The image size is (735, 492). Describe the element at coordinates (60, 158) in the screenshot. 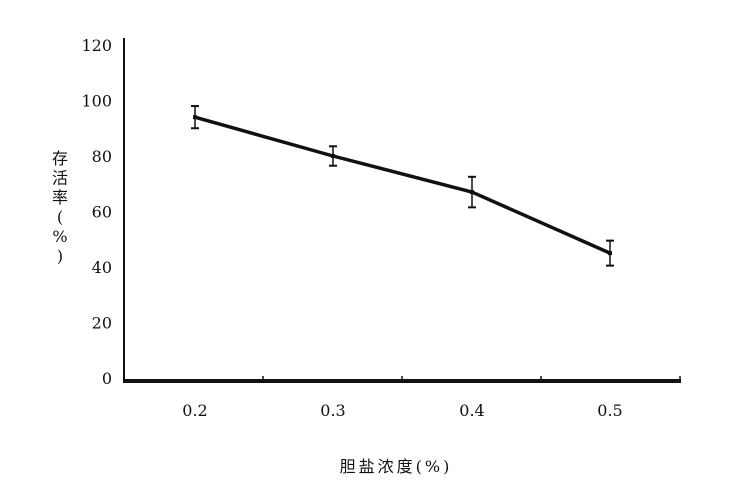

I see `y-axis-title-char: 存` at that location.